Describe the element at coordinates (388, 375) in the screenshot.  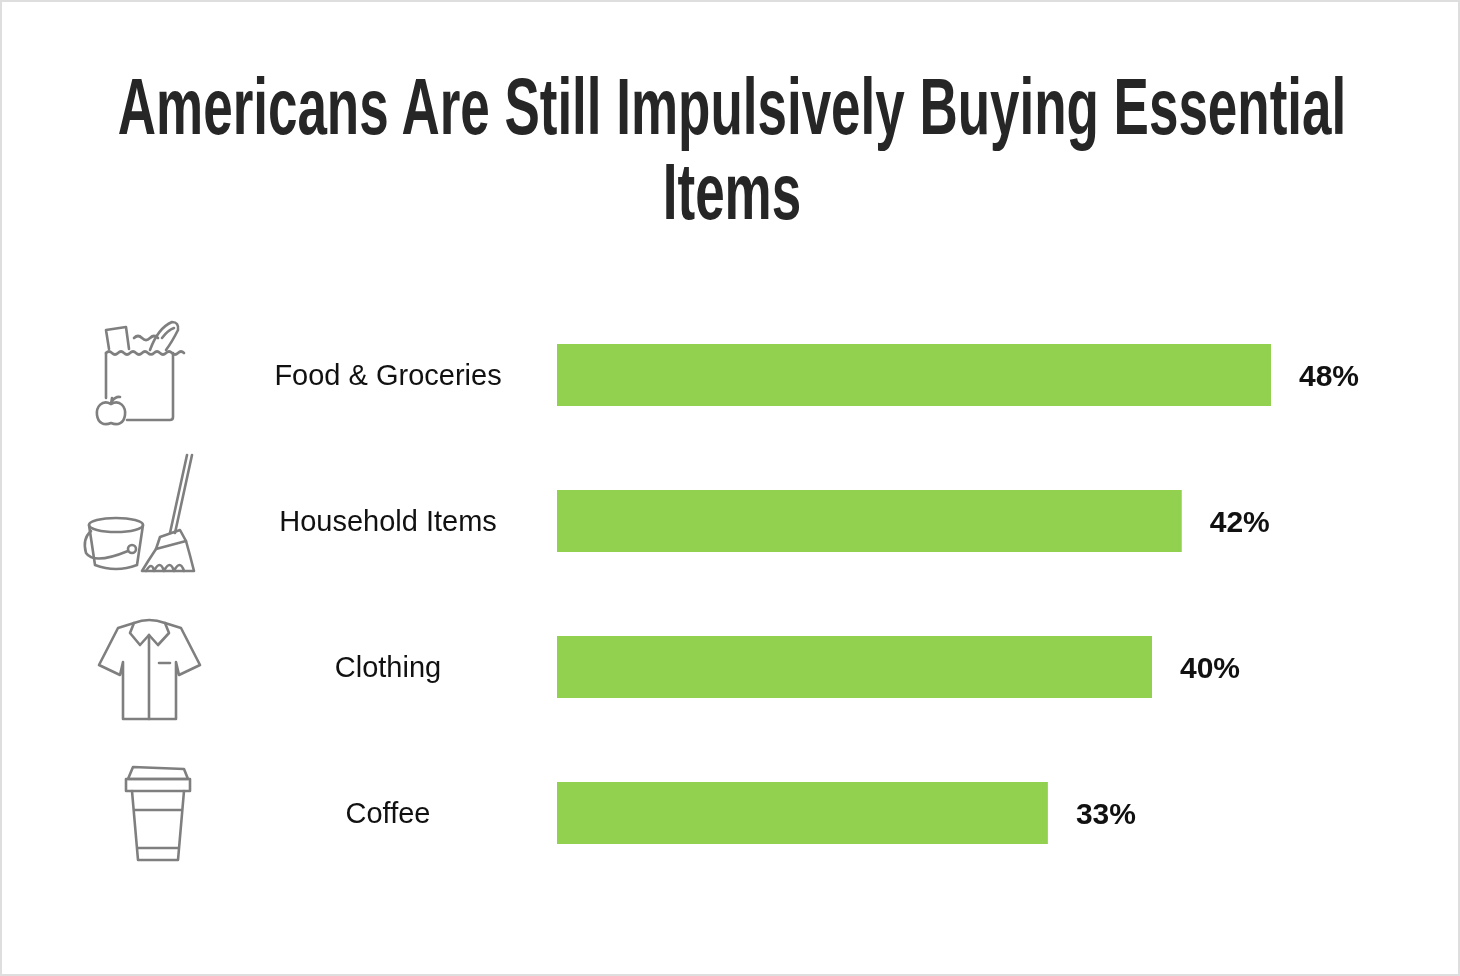
I see `y-tick-label: Food & Groceries` at that location.